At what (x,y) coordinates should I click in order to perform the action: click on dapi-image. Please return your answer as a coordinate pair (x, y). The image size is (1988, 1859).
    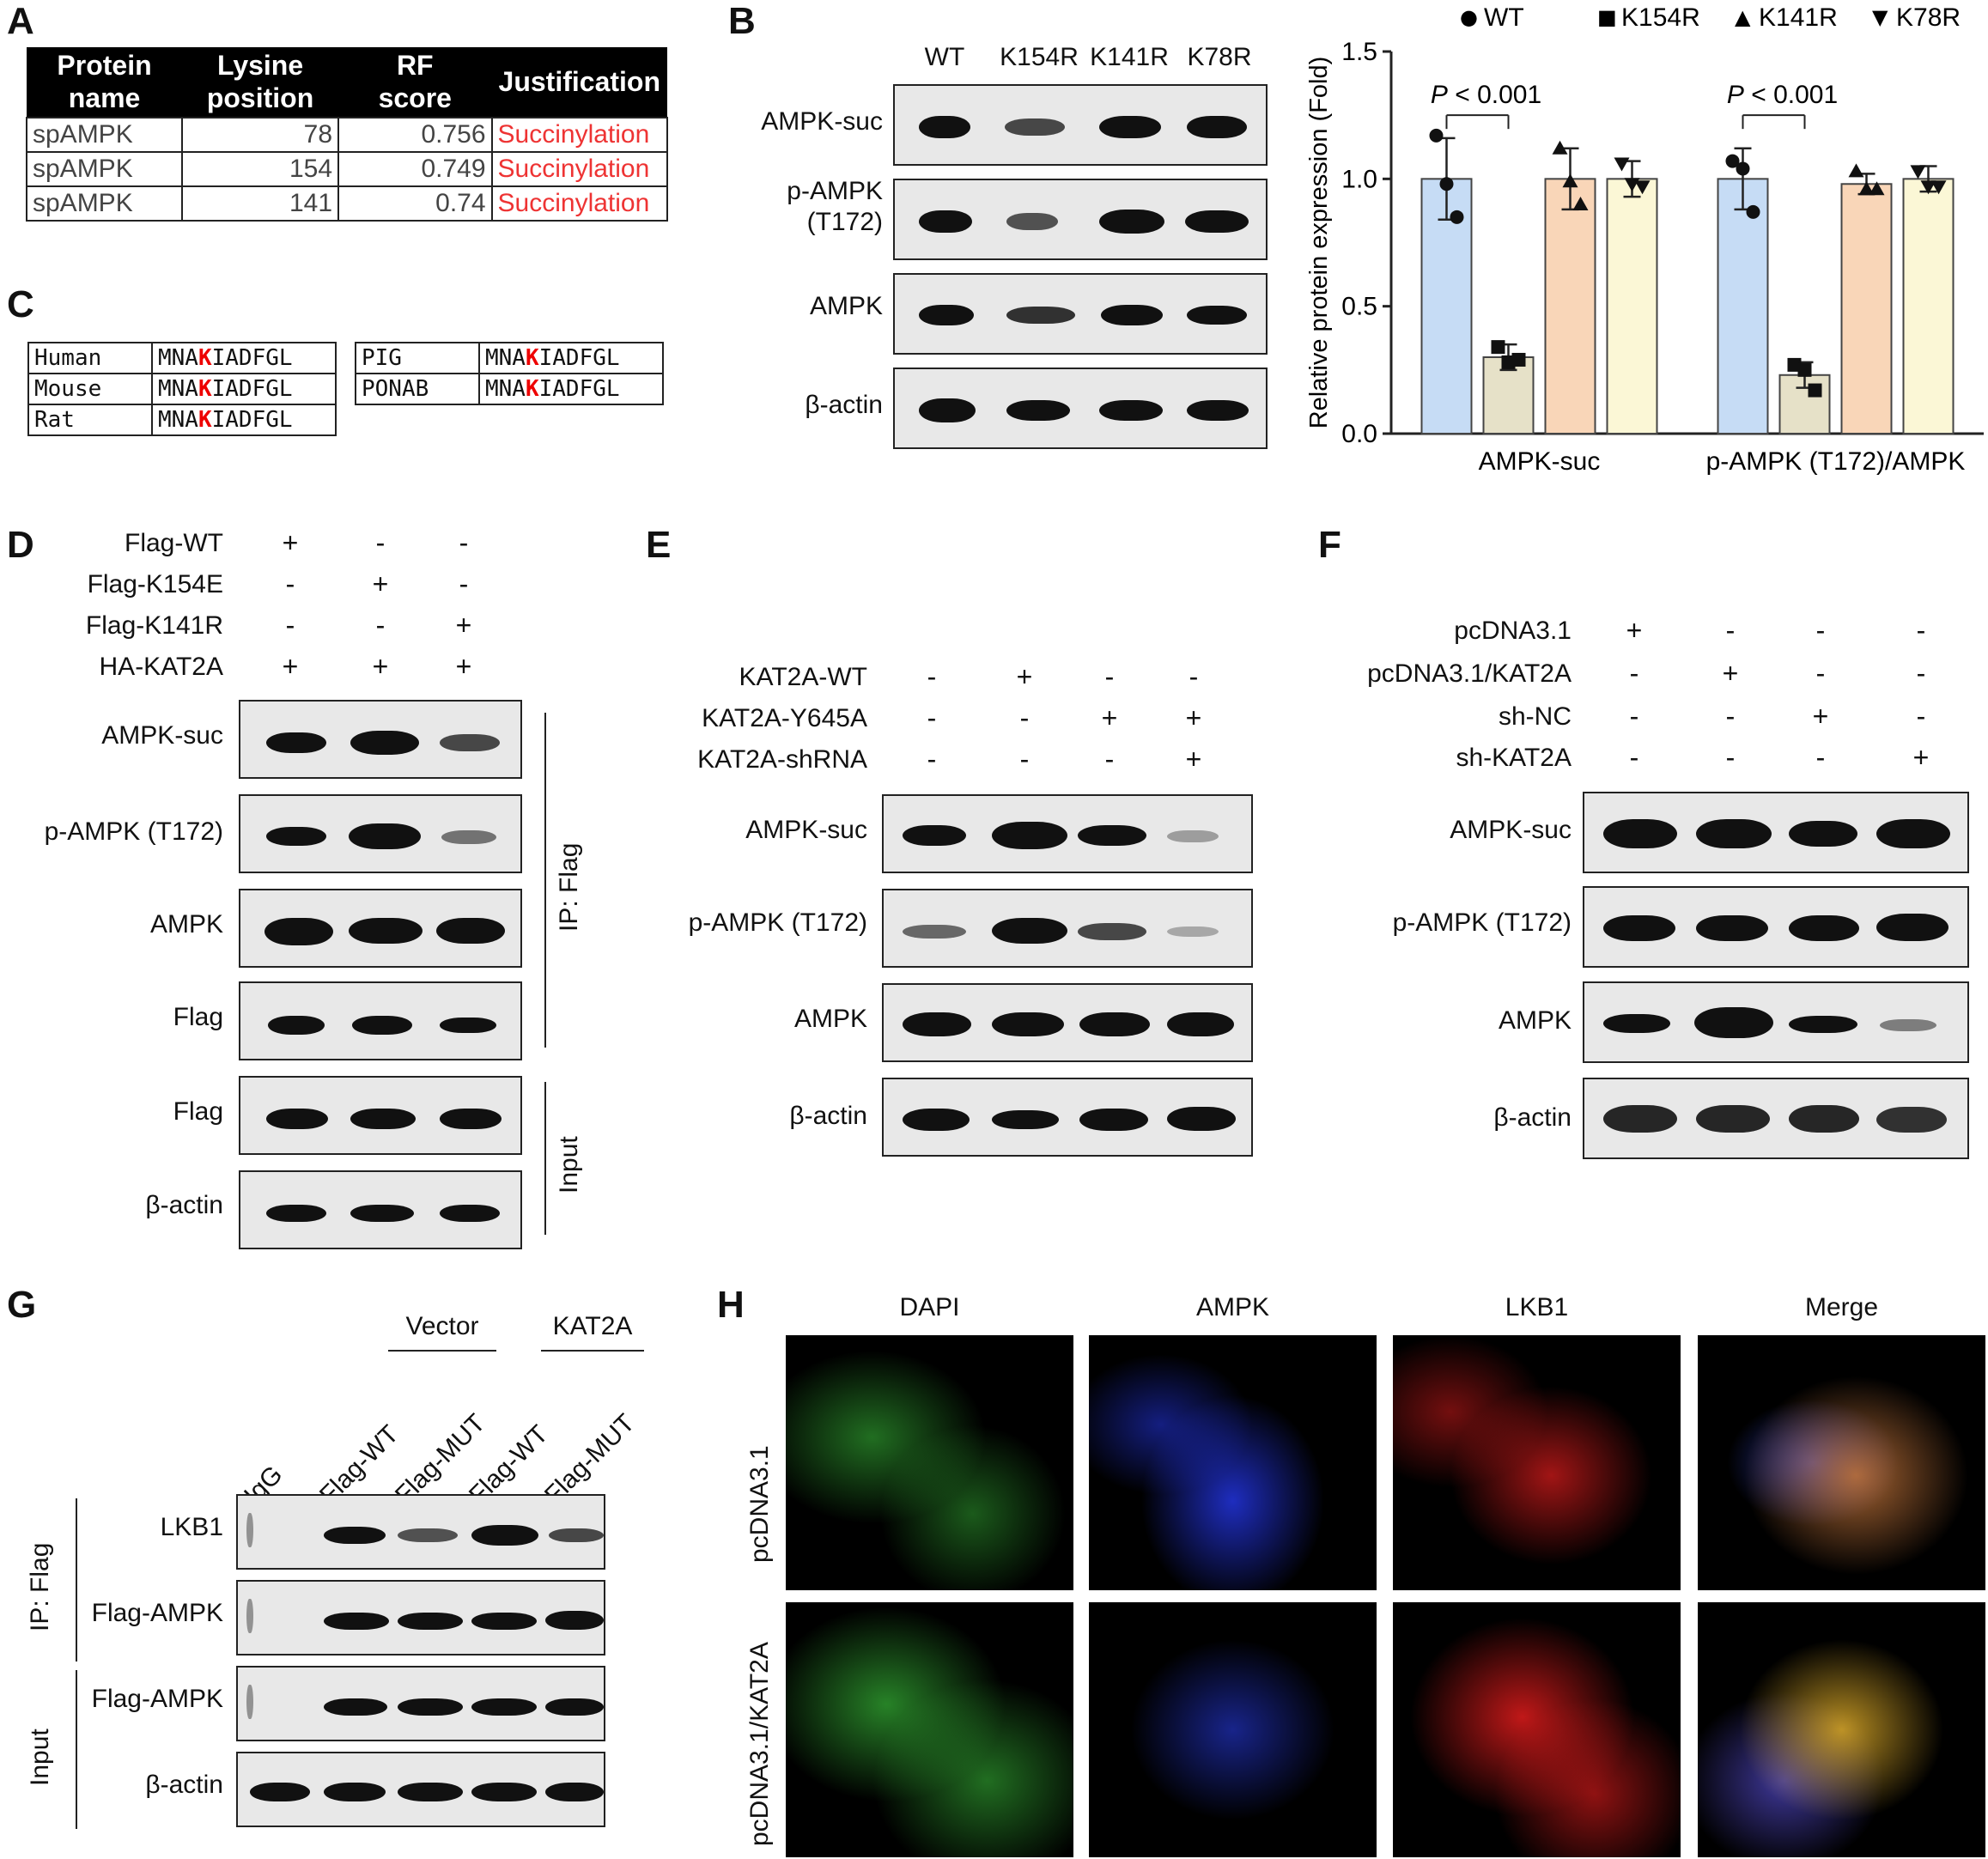
    Looking at the image, I should click on (929, 1462).